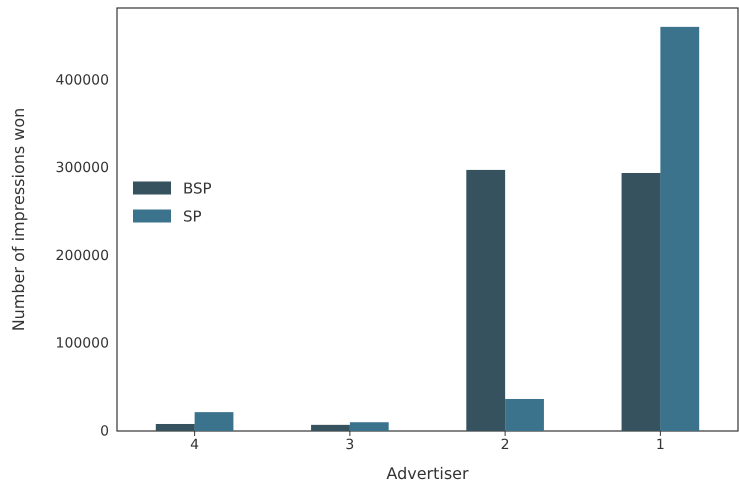 This screenshot has width=739, height=484. What do you see at coordinates (192, 217) in the screenshot?
I see `legend-label: SP` at bounding box center [192, 217].